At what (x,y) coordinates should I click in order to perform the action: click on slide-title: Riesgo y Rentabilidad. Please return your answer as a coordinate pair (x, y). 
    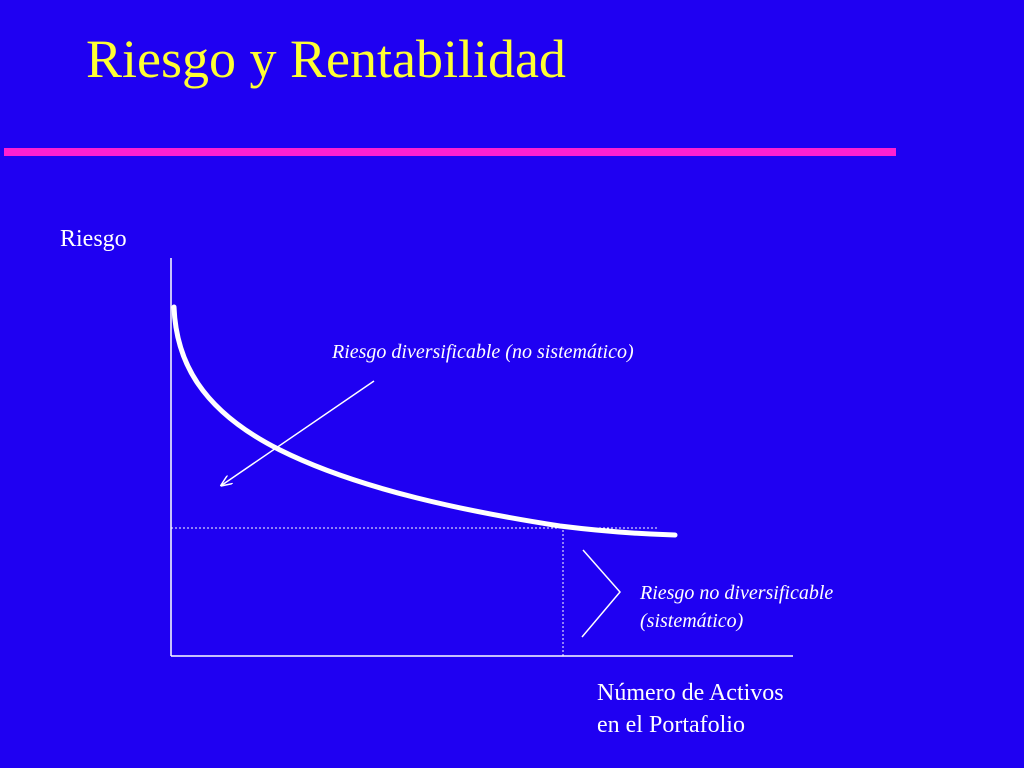
    Looking at the image, I should click on (326, 59).